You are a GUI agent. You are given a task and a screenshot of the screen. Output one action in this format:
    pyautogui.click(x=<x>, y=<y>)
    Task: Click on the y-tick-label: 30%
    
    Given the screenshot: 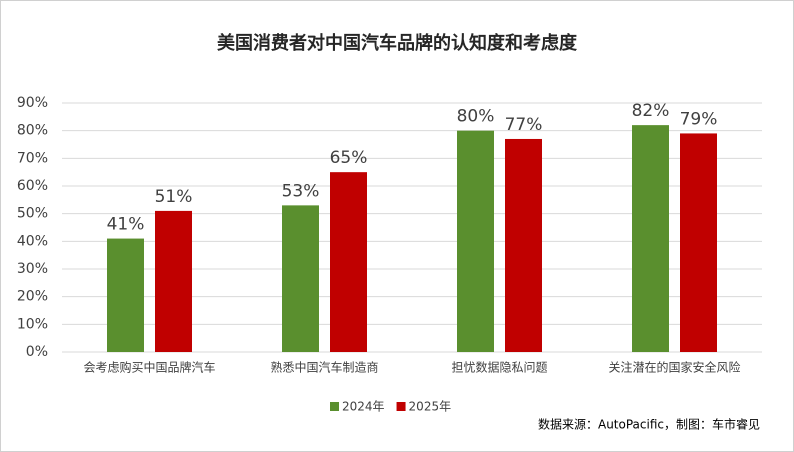 What is the action you would take?
    pyautogui.click(x=32, y=269)
    